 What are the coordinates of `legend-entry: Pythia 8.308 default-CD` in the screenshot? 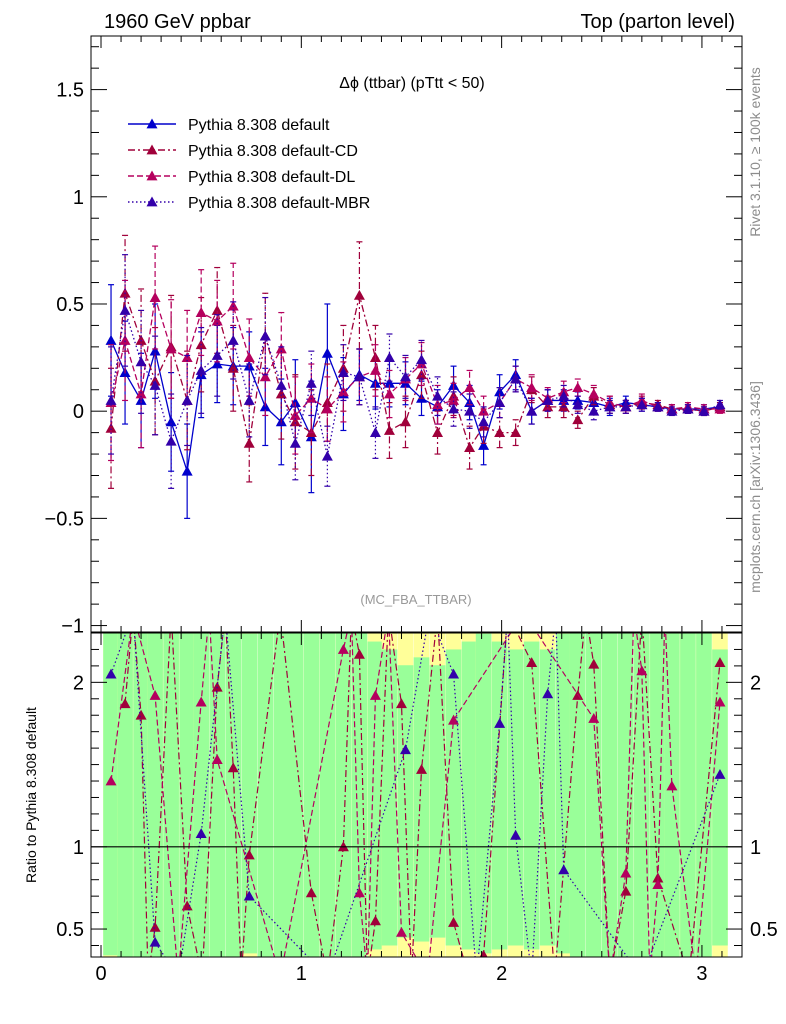 It's located at (273, 151).